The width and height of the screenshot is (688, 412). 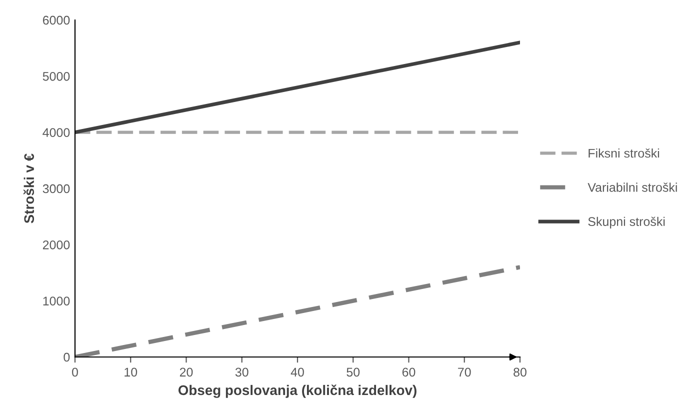 What do you see at coordinates (297, 391) in the screenshot?
I see `x-axis-title: Obseg poslovanja (količna izdelkov)` at bounding box center [297, 391].